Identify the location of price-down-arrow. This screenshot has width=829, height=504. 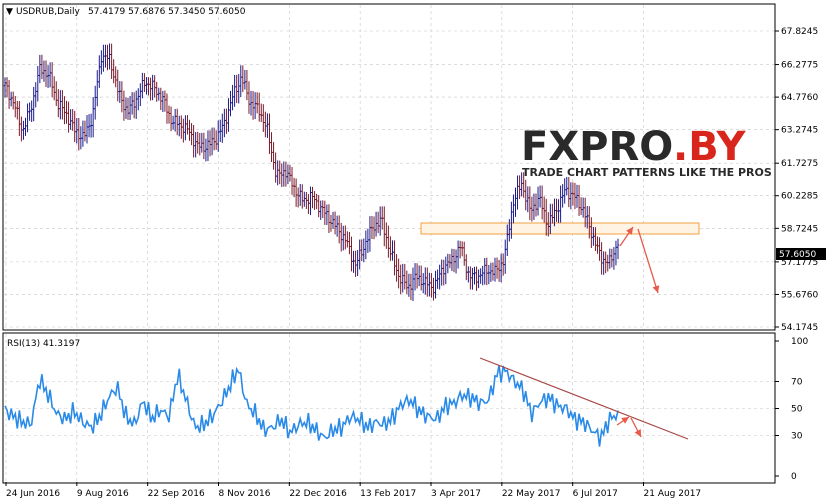
(648, 261).